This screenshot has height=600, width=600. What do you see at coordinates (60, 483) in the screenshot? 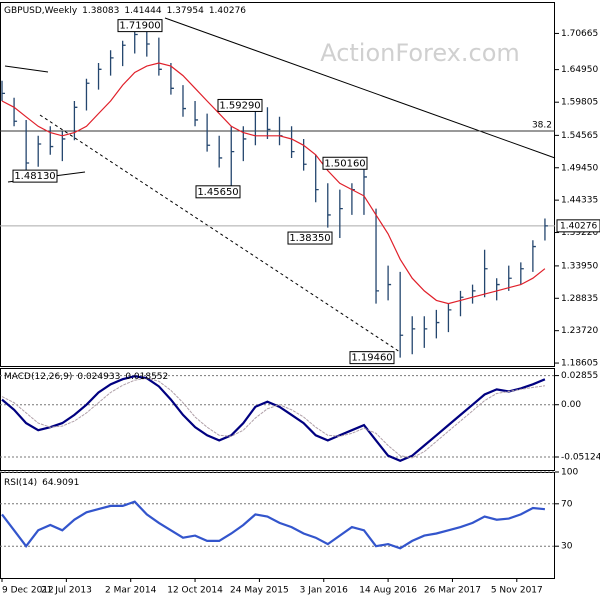
I see `header-value: 64.9091` at bounding box center [60, 483].